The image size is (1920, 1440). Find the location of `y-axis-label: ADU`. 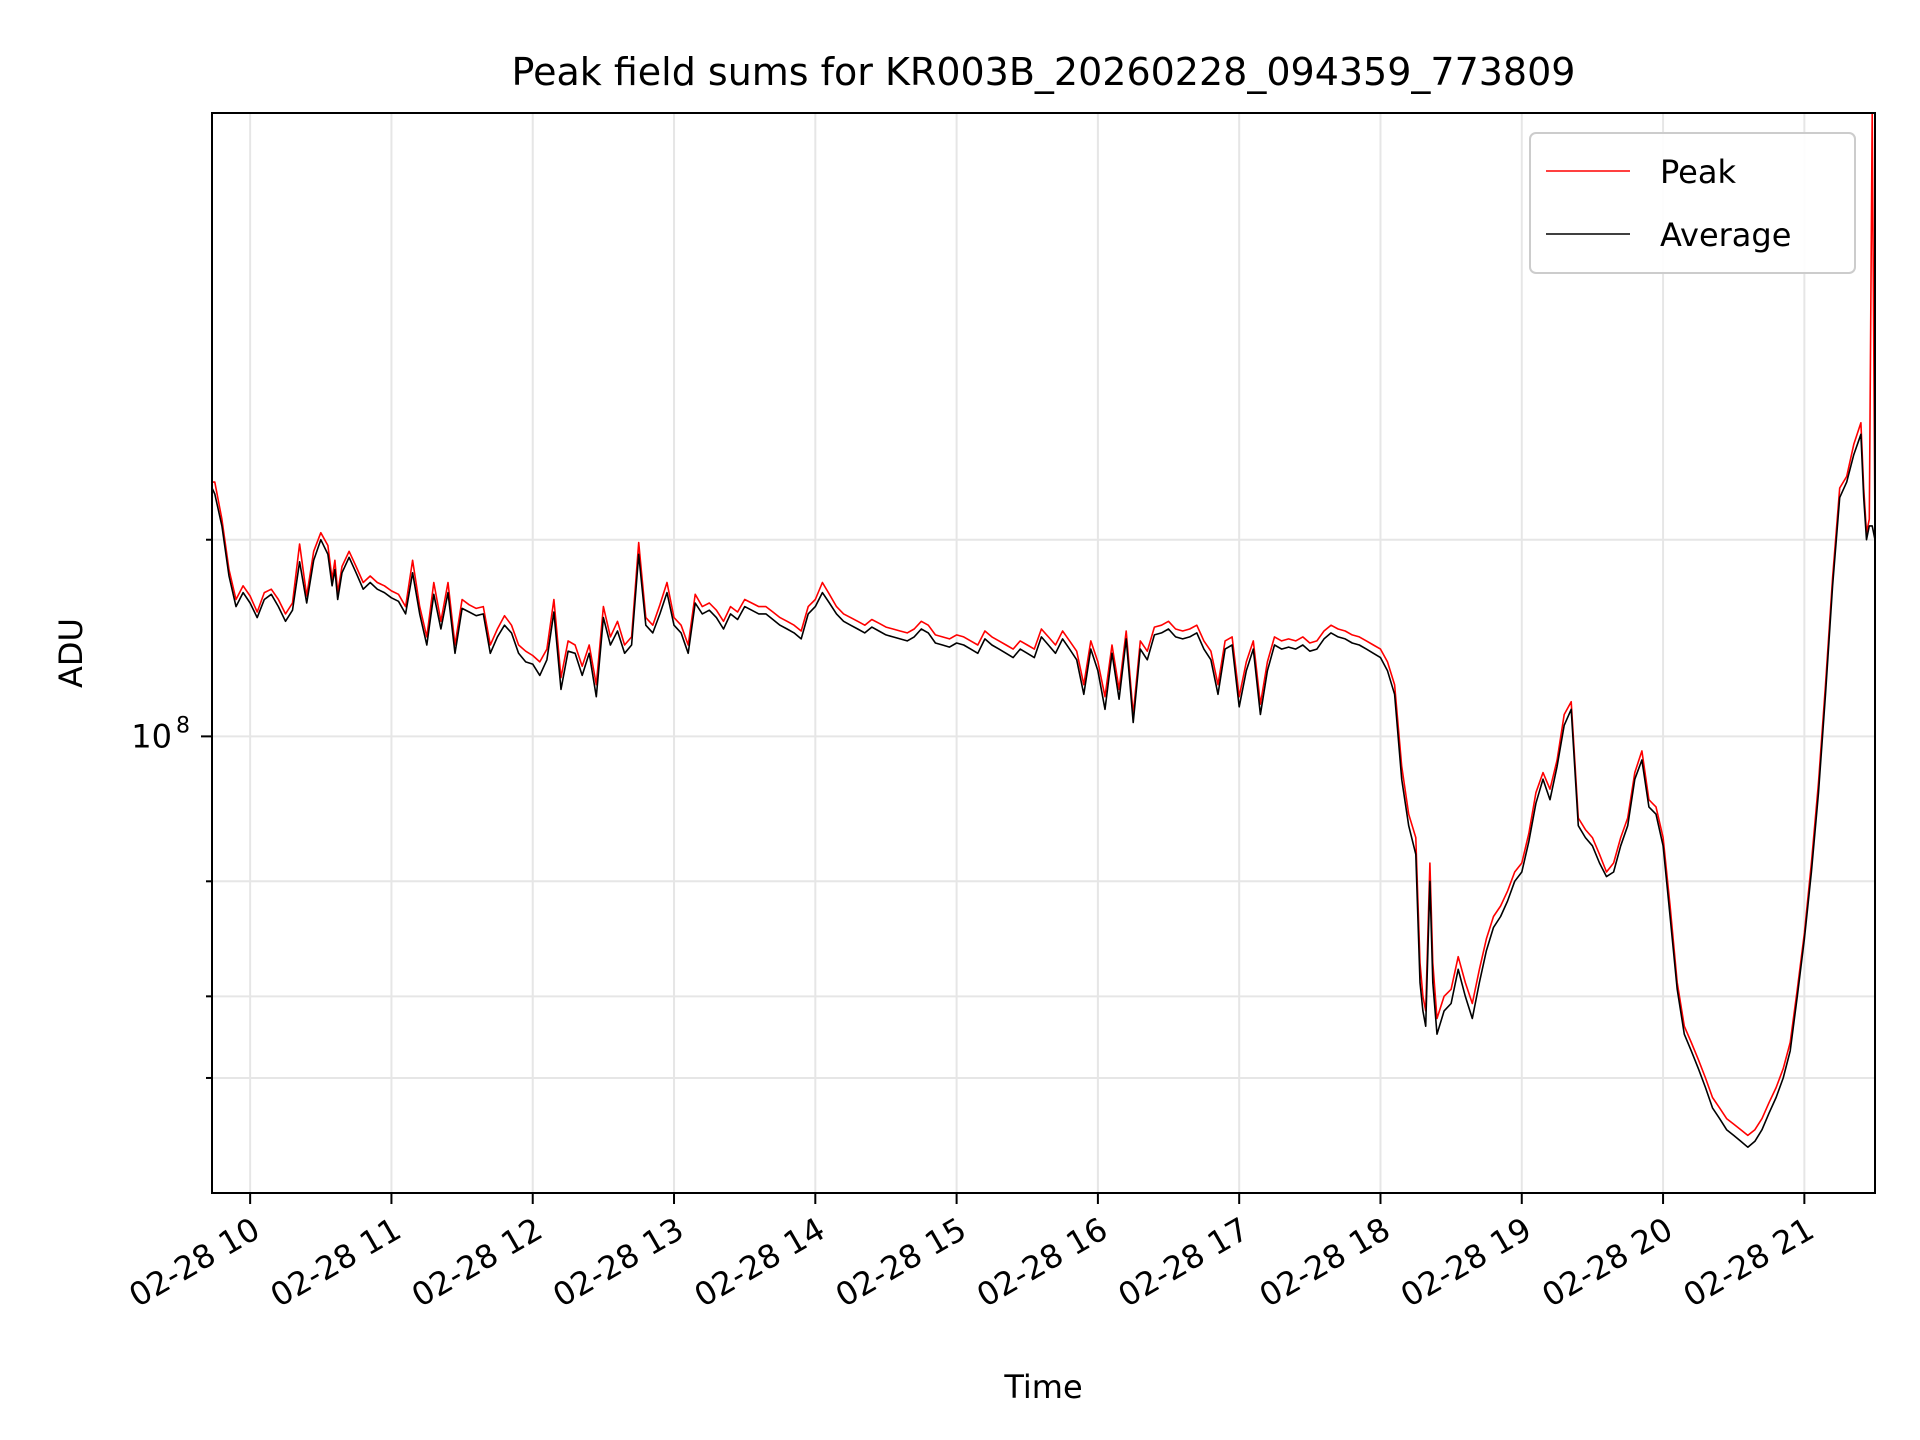

y-axis-label: ADU is located at coordinates (71, 653).